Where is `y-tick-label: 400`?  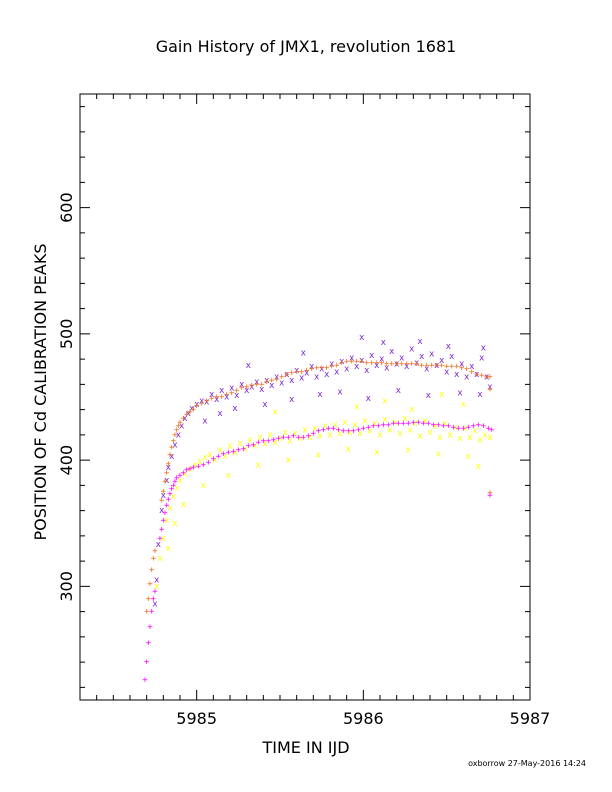
y-tick-label: 400 is located at coordinates (66, 460).